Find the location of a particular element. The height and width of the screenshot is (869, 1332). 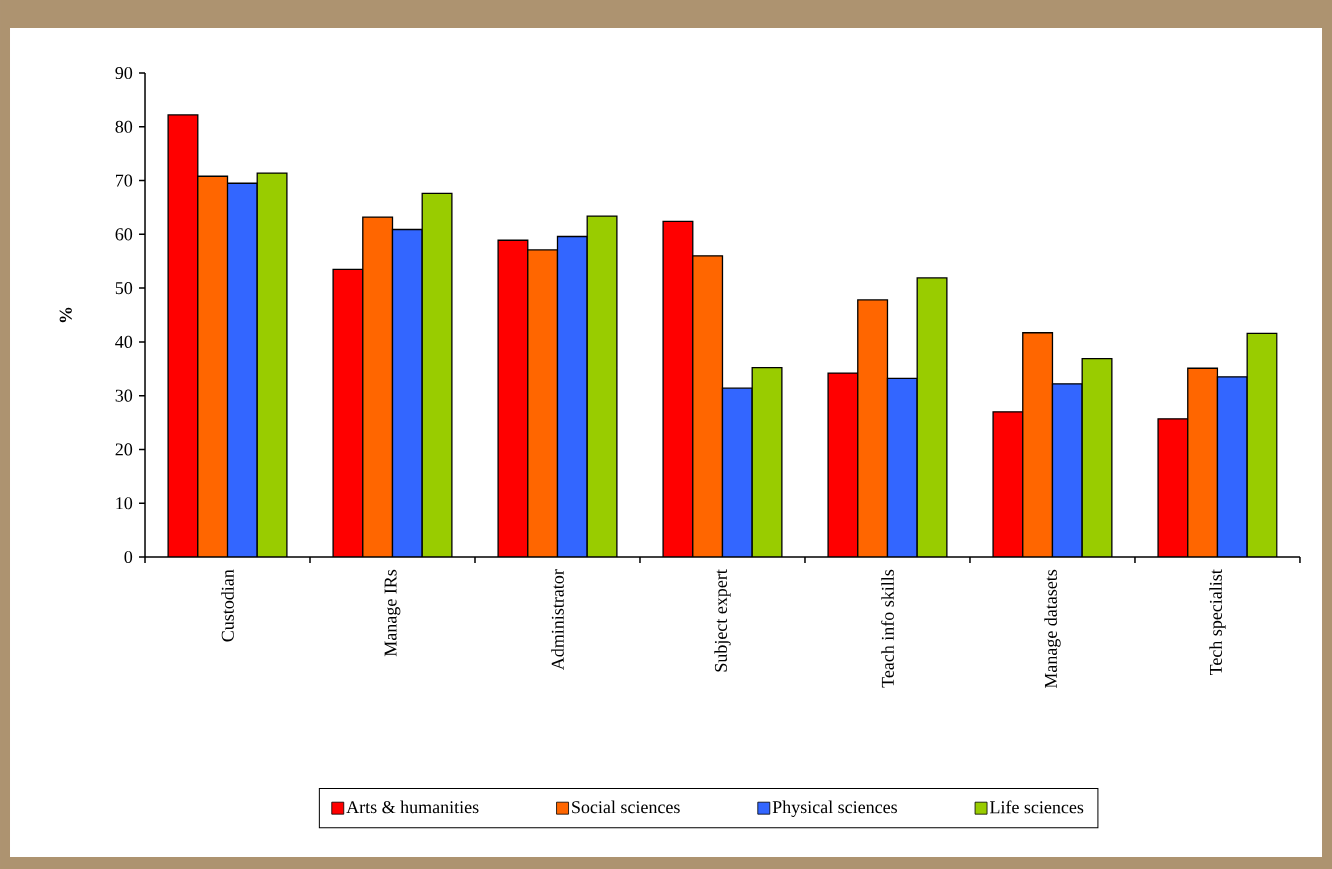

x-tick-label: Tech specialist is located at coordinates (1217, 622).